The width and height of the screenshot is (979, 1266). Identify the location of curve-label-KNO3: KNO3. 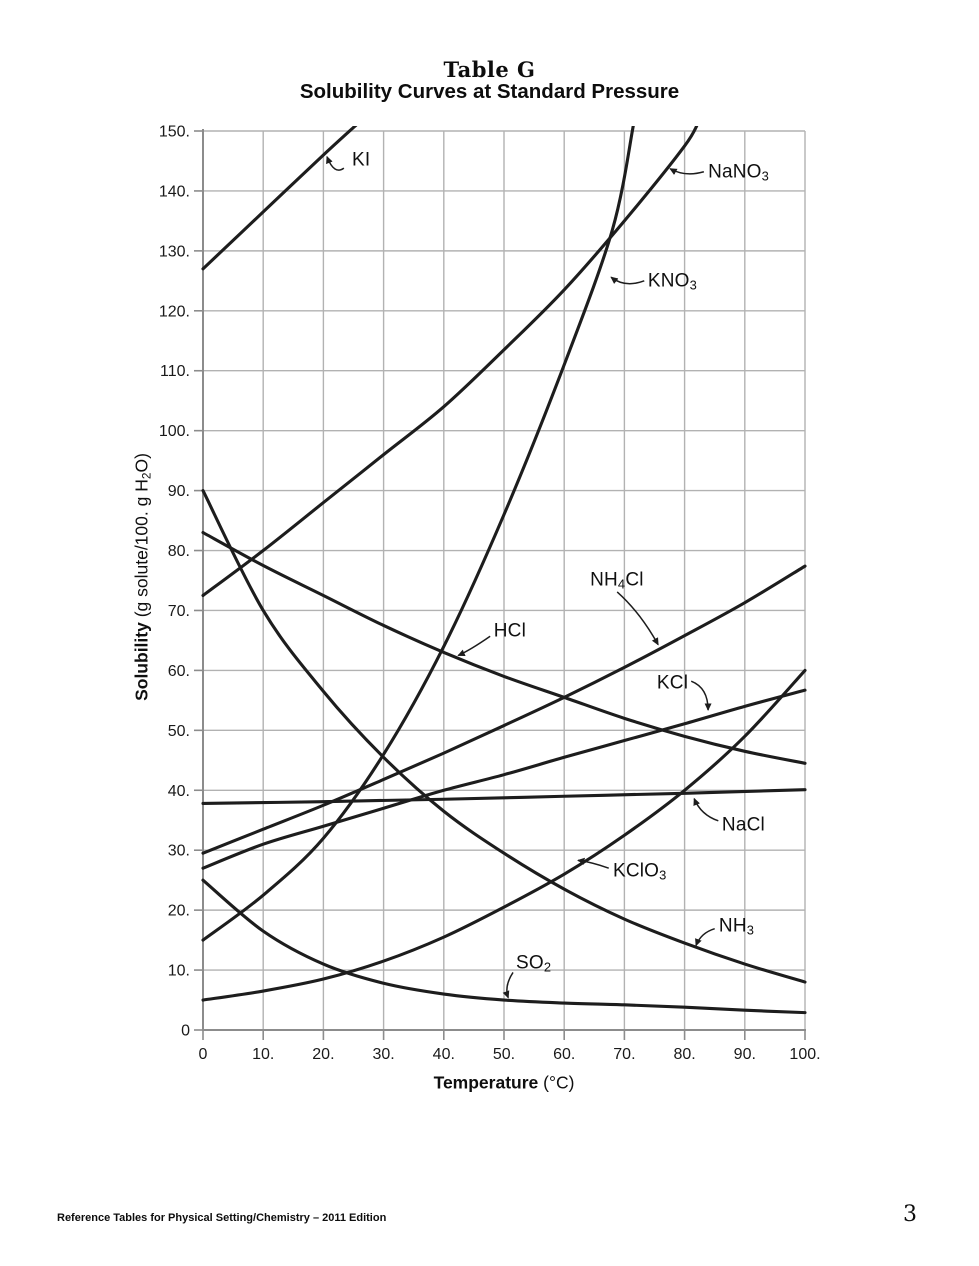
(672, 281).